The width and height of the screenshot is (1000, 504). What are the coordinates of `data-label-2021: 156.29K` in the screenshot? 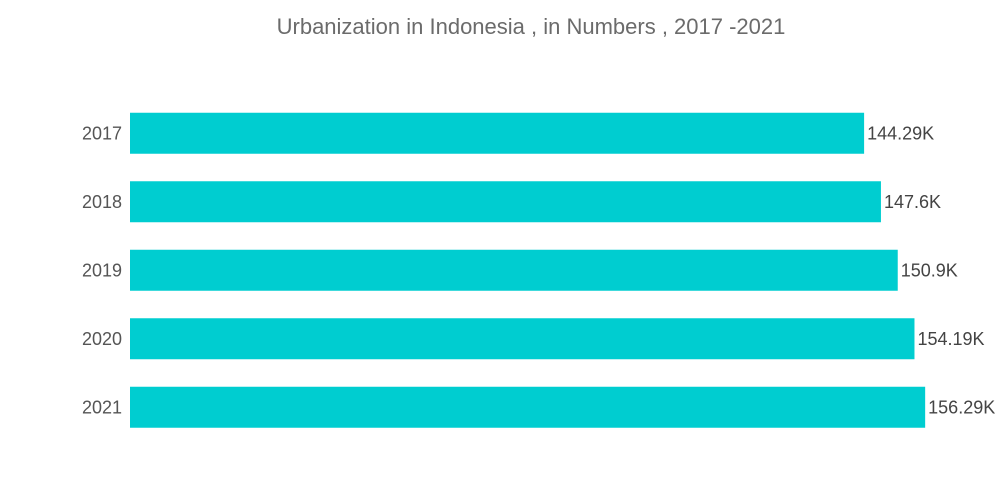 It's located at (961, 407).